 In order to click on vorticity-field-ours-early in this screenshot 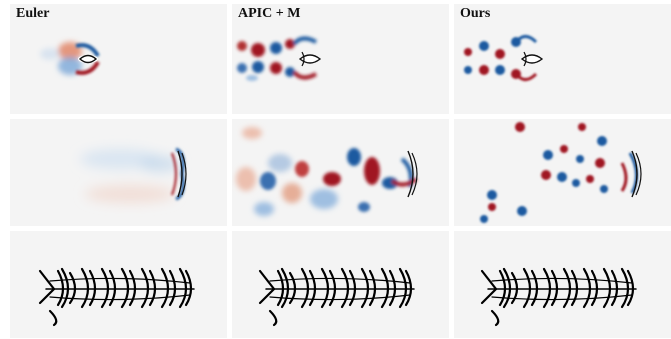, I will do `click(504, 58)`.